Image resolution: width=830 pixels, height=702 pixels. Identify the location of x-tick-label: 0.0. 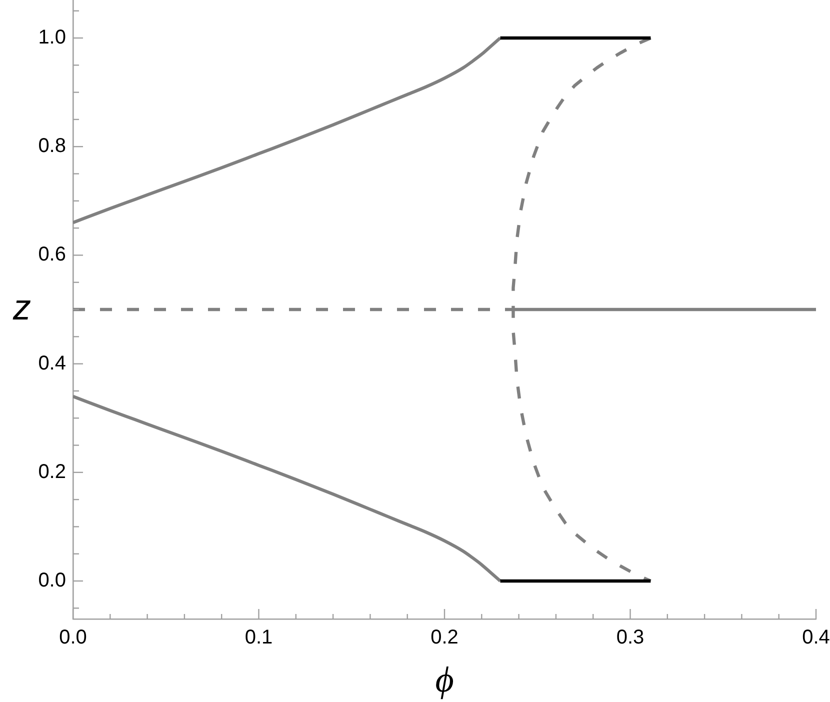
(73, 637).